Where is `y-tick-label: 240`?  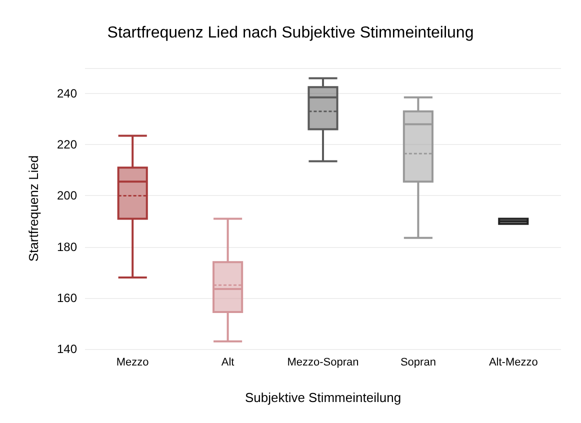 y-tick-label: 240 is located at coordinates (67, 93).